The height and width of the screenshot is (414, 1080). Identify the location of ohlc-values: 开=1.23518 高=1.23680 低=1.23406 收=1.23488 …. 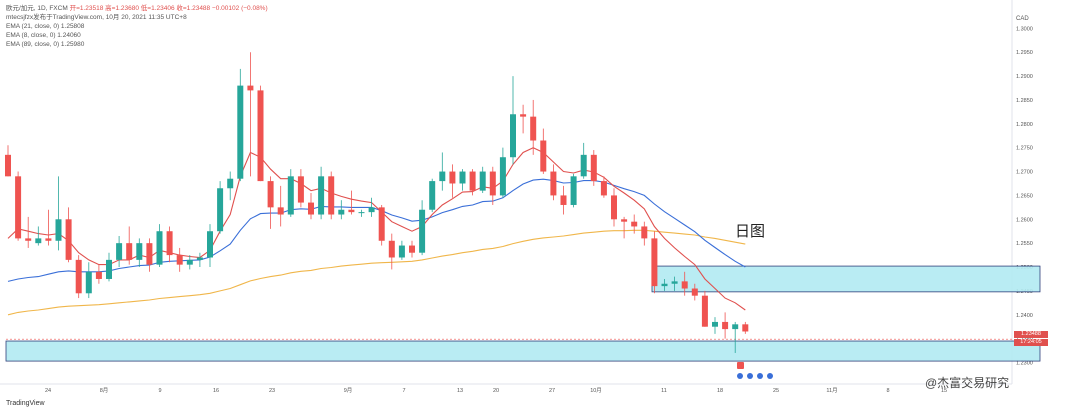
(168, 8).